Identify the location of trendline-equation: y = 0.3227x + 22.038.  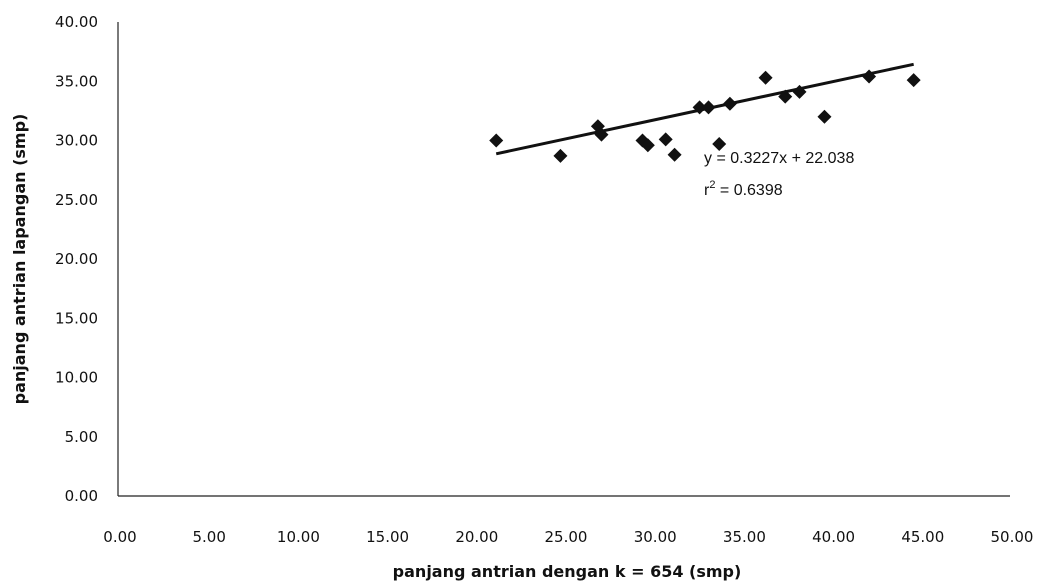
(779, 158).